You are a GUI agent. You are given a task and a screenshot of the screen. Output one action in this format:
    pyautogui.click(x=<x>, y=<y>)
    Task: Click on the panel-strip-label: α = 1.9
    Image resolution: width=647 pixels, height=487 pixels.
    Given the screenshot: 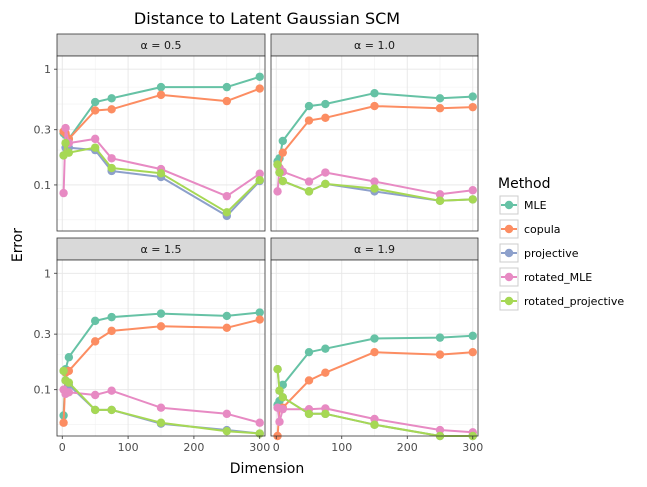 What is the action you would take?
    pyautogui.click(x=374, y=249)
    